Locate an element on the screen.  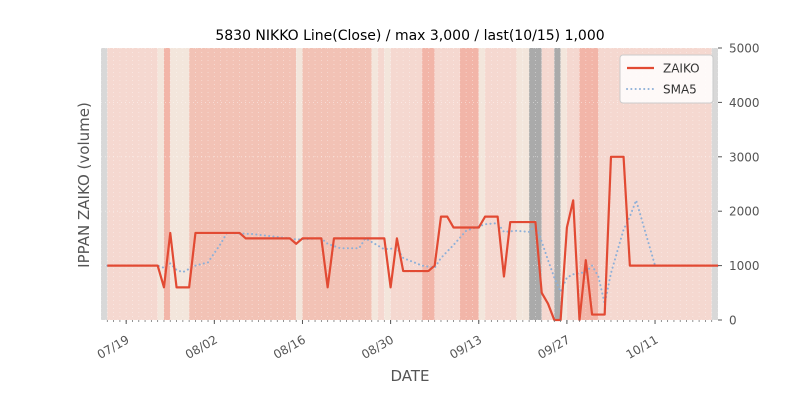
x-tick-label: 09/13 is located at coordinates (465, 346).